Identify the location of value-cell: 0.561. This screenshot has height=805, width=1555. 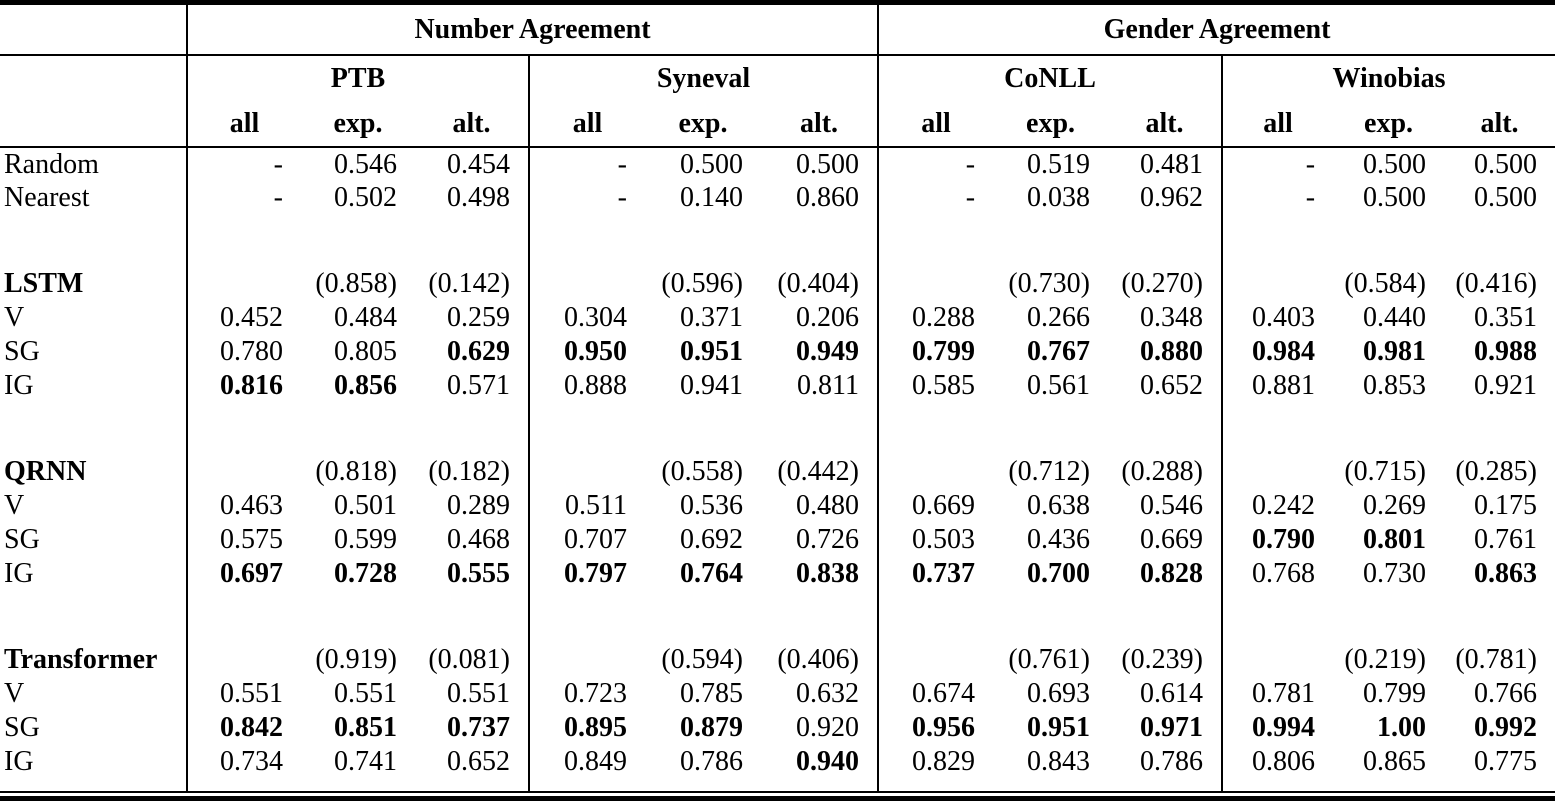
(1059, 385).